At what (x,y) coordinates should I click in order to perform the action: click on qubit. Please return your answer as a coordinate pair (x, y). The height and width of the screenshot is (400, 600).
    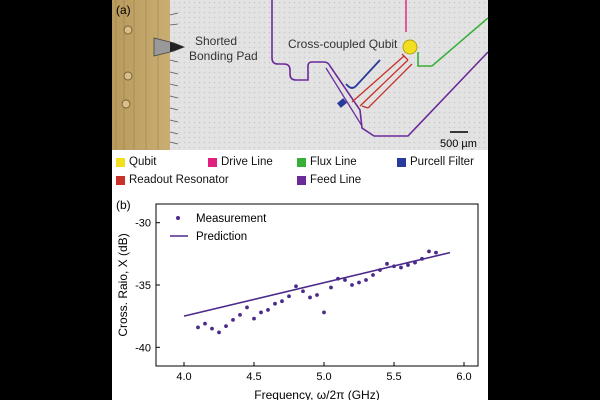
    Looking at the image, I should click on (410, 47).